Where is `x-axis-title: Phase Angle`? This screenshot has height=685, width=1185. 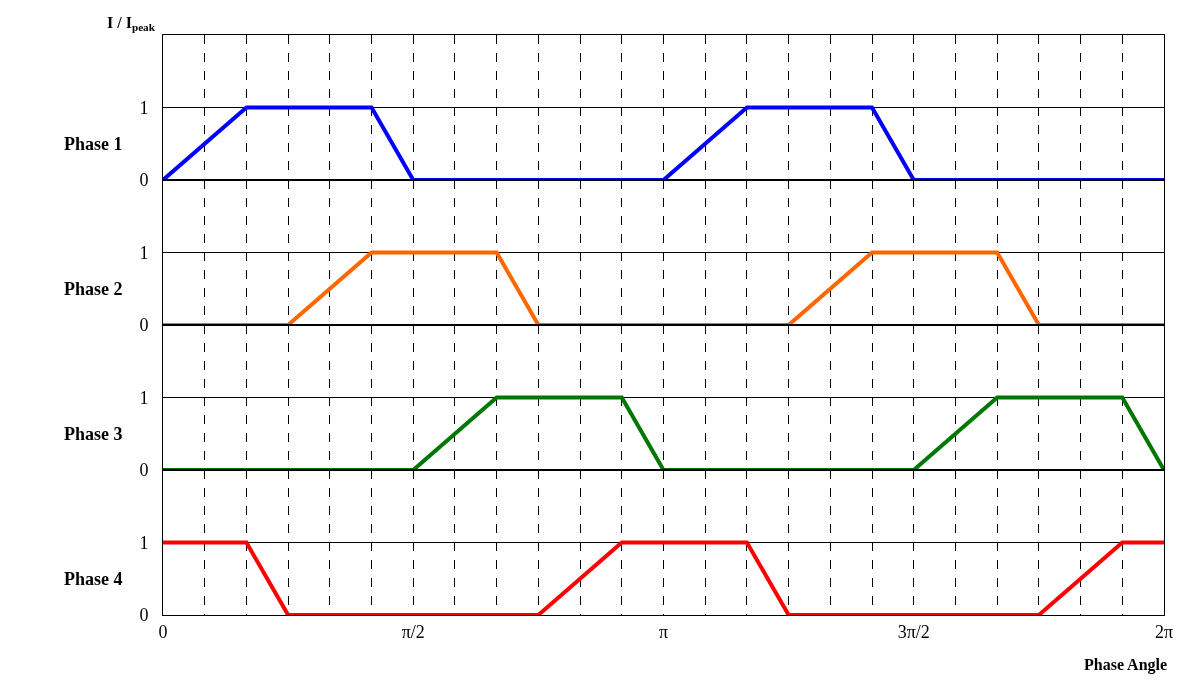 x-axis-title: Phase Angle is located at coordinates (1126, 665).